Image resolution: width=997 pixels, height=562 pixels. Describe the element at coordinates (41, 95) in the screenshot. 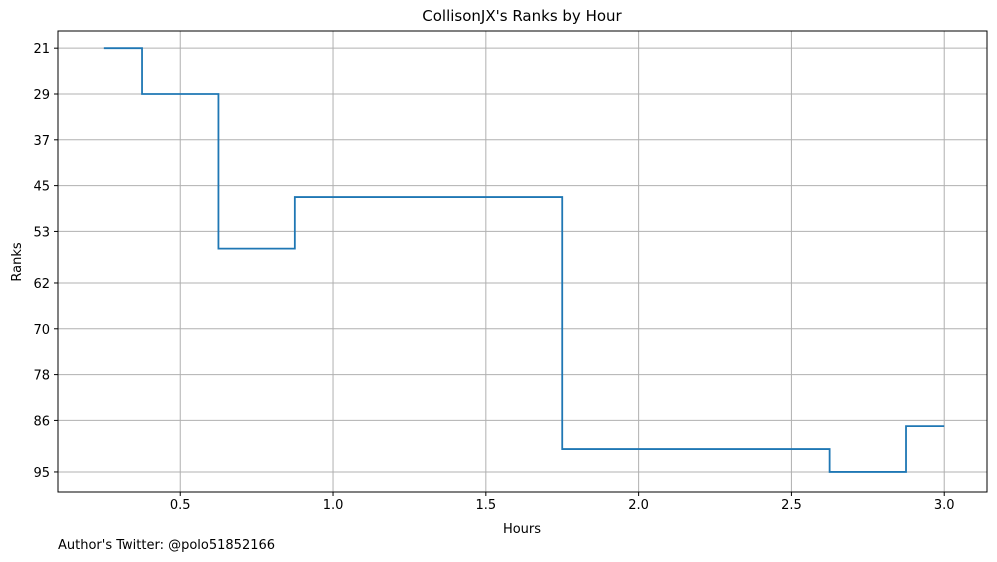

I see `y-tick-label: 29` at that location.